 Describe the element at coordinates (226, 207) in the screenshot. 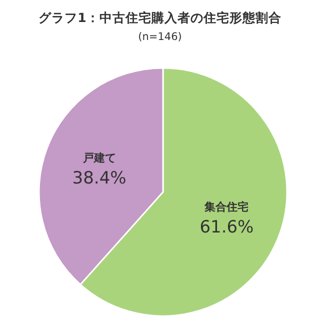

I see `slice-label: 集合住宅` at that location.